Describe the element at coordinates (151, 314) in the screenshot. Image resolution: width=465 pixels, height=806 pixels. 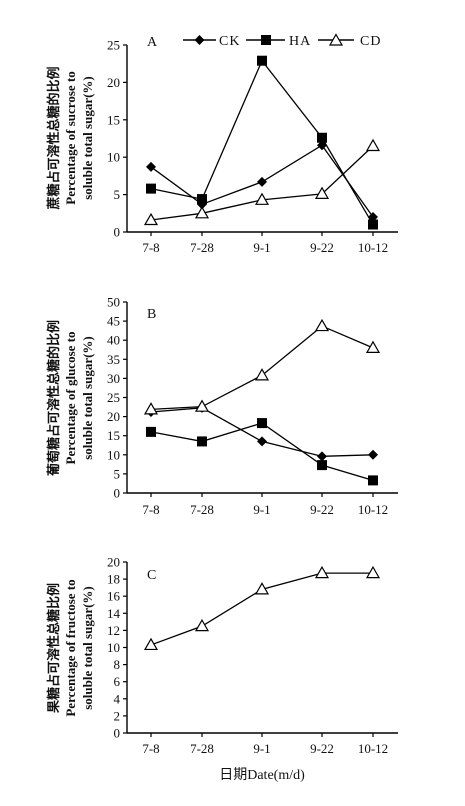
I see `panel-label: B` at that location.